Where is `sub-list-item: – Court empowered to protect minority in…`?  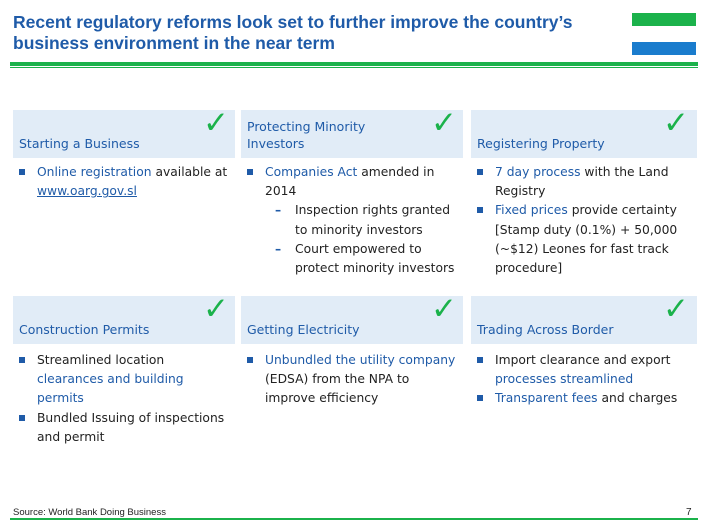
sub-list-item: – Court empowered to protect minority in… is located at coordinates (365, 258).